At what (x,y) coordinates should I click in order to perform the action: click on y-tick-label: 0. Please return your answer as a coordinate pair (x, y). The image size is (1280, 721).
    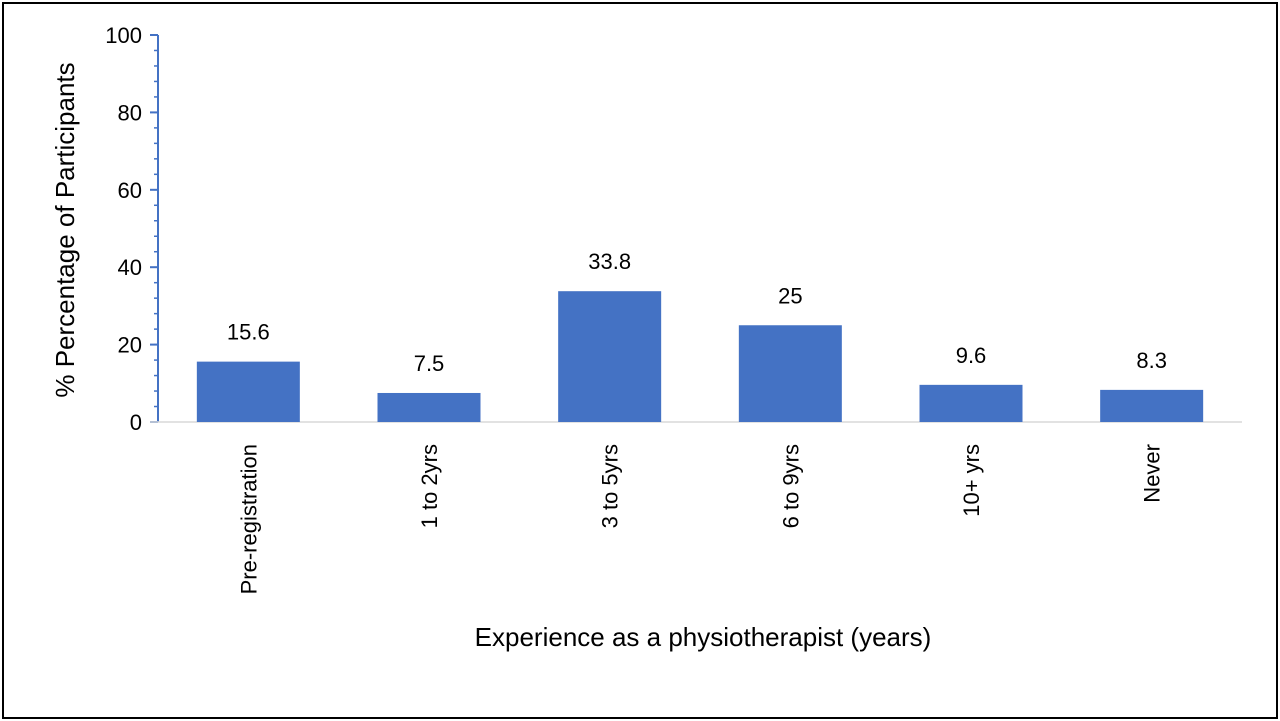
    Looking at the image, I should click on (136, 422).